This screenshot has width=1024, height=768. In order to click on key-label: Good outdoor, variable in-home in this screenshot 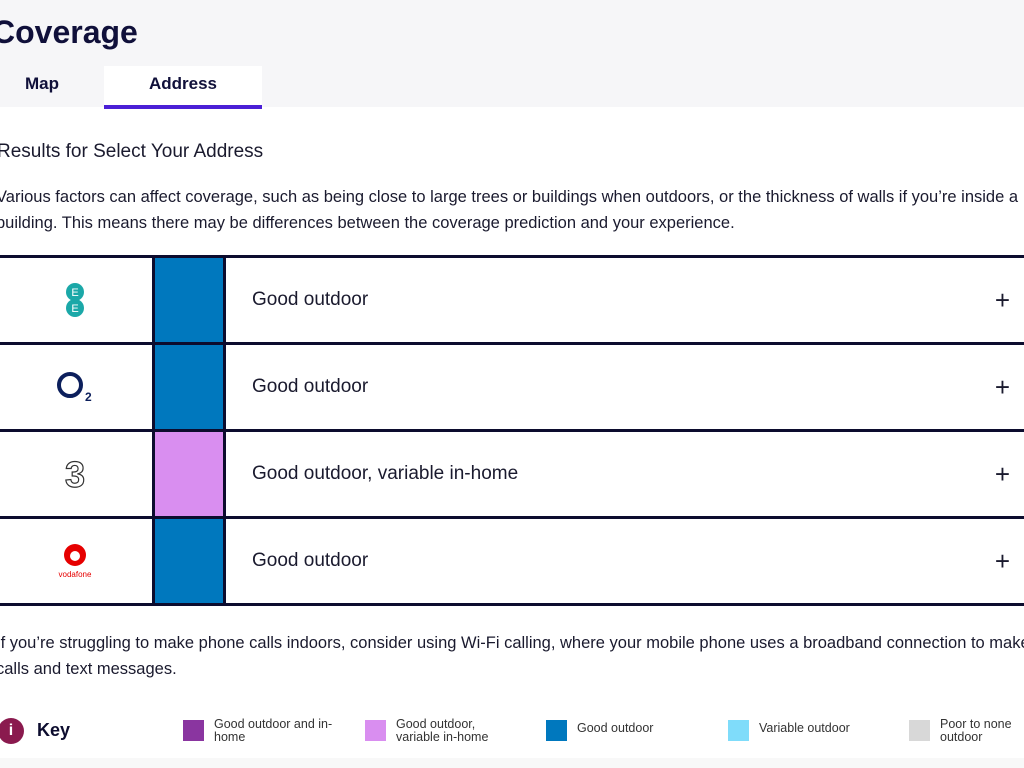, I will do `click(442, 730)`.